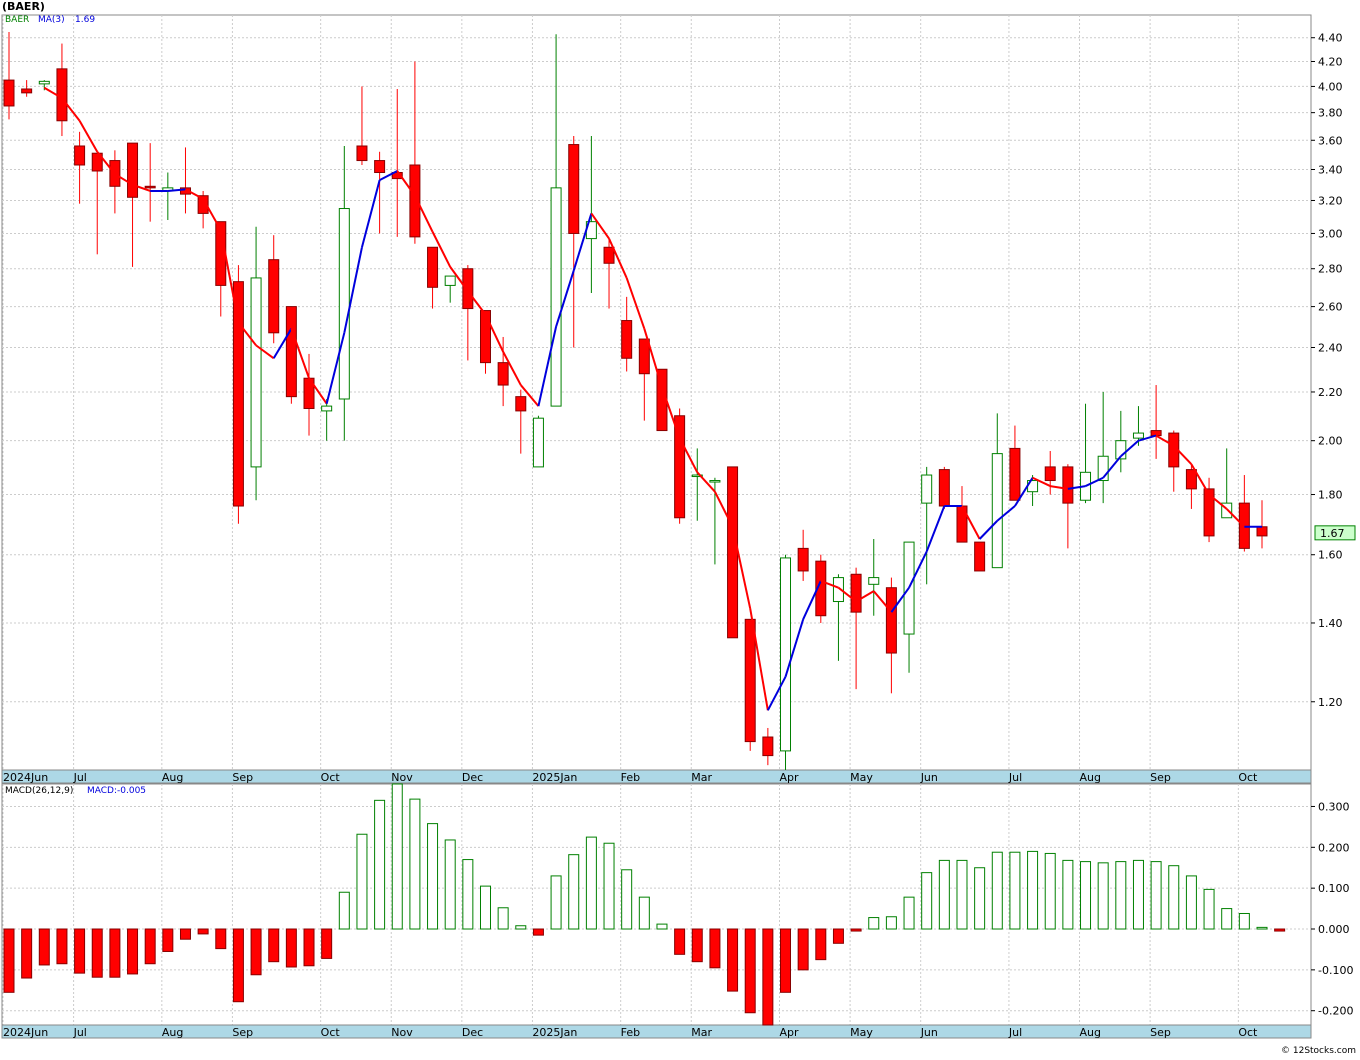  What do you see at coordinates (1330, 61) in the screenshot?
I see `price-ytick-label: 4.20` at bounding box center [1330, 61].